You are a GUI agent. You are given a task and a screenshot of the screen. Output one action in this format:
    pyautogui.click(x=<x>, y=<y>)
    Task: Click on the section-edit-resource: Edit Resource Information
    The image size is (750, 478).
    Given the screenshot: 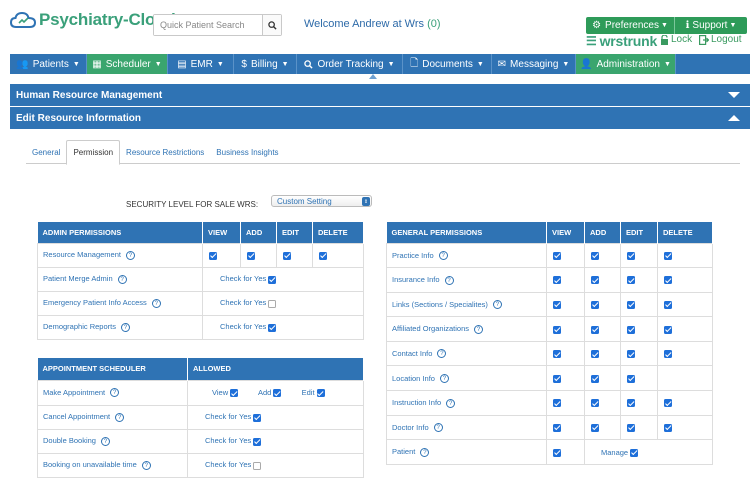 What is the action you would take?
    pyautogui.click(x=380, y=118)
    